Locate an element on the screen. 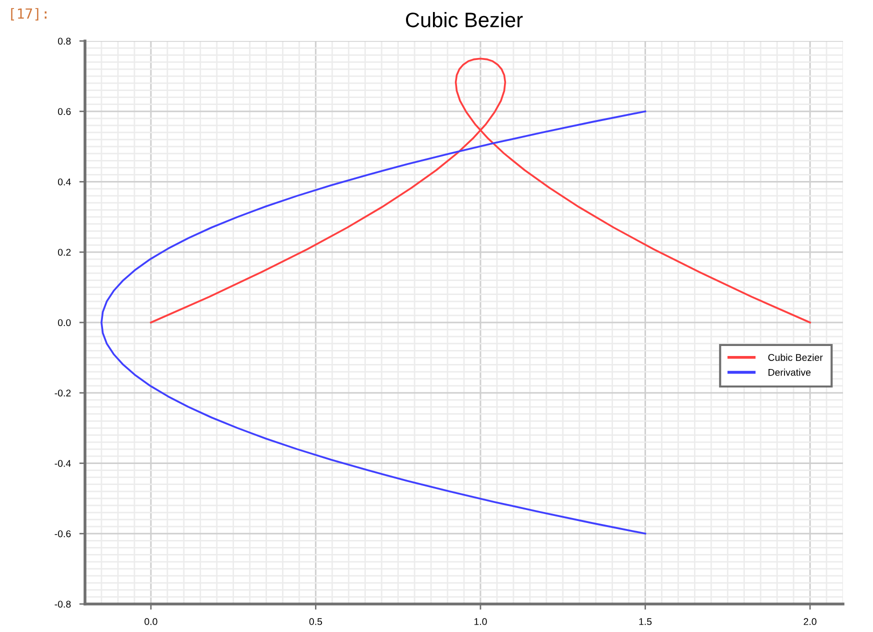 The height and width of the screenshot is (632, 873). x-tick-label: 0.5 is located at coordinates (315, 622).